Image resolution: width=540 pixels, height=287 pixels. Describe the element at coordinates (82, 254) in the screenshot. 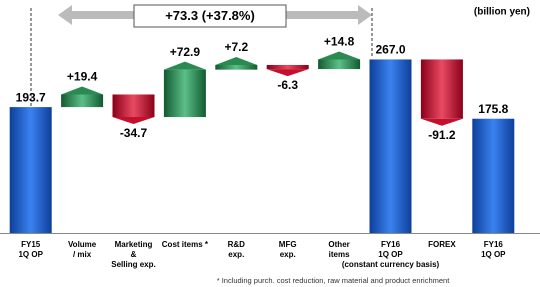

I see `x-tick-label: / mix` at that location.